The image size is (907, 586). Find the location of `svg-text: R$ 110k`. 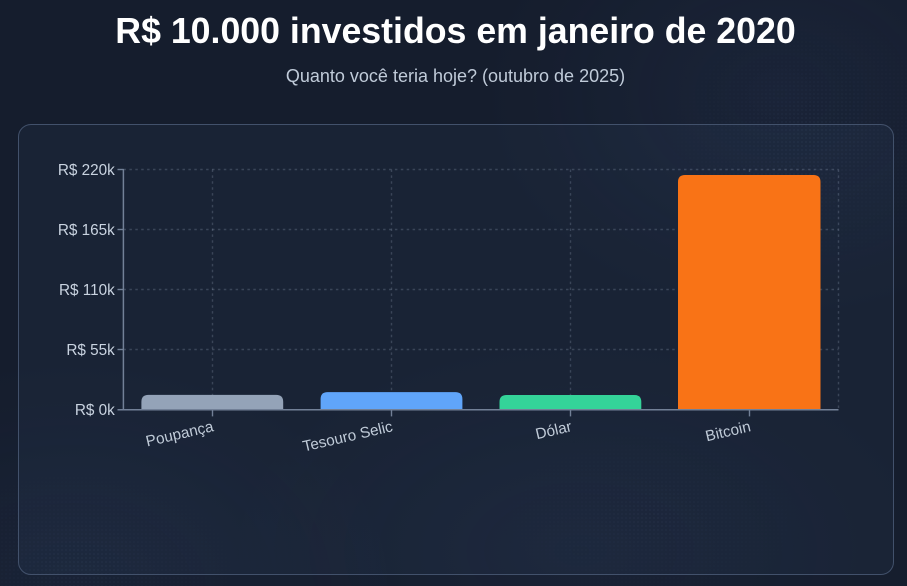

svg-text: R$ 110k is located at coordinates (87, 290).